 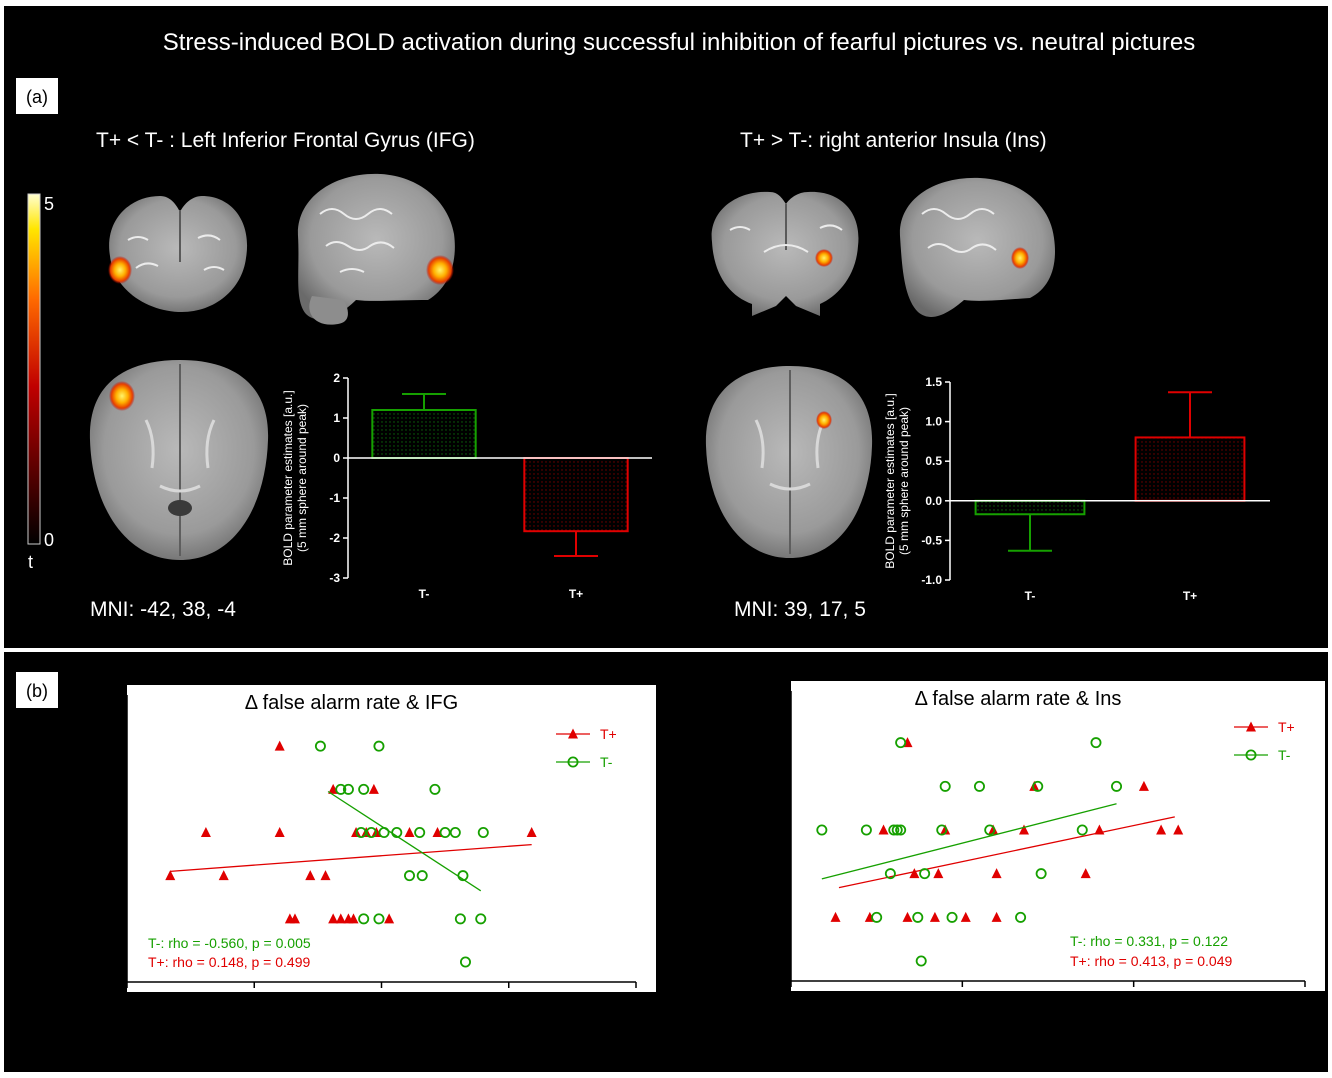 I want to click on bar-ifg-y-tick-label: -2, so click(x=334, y=538).